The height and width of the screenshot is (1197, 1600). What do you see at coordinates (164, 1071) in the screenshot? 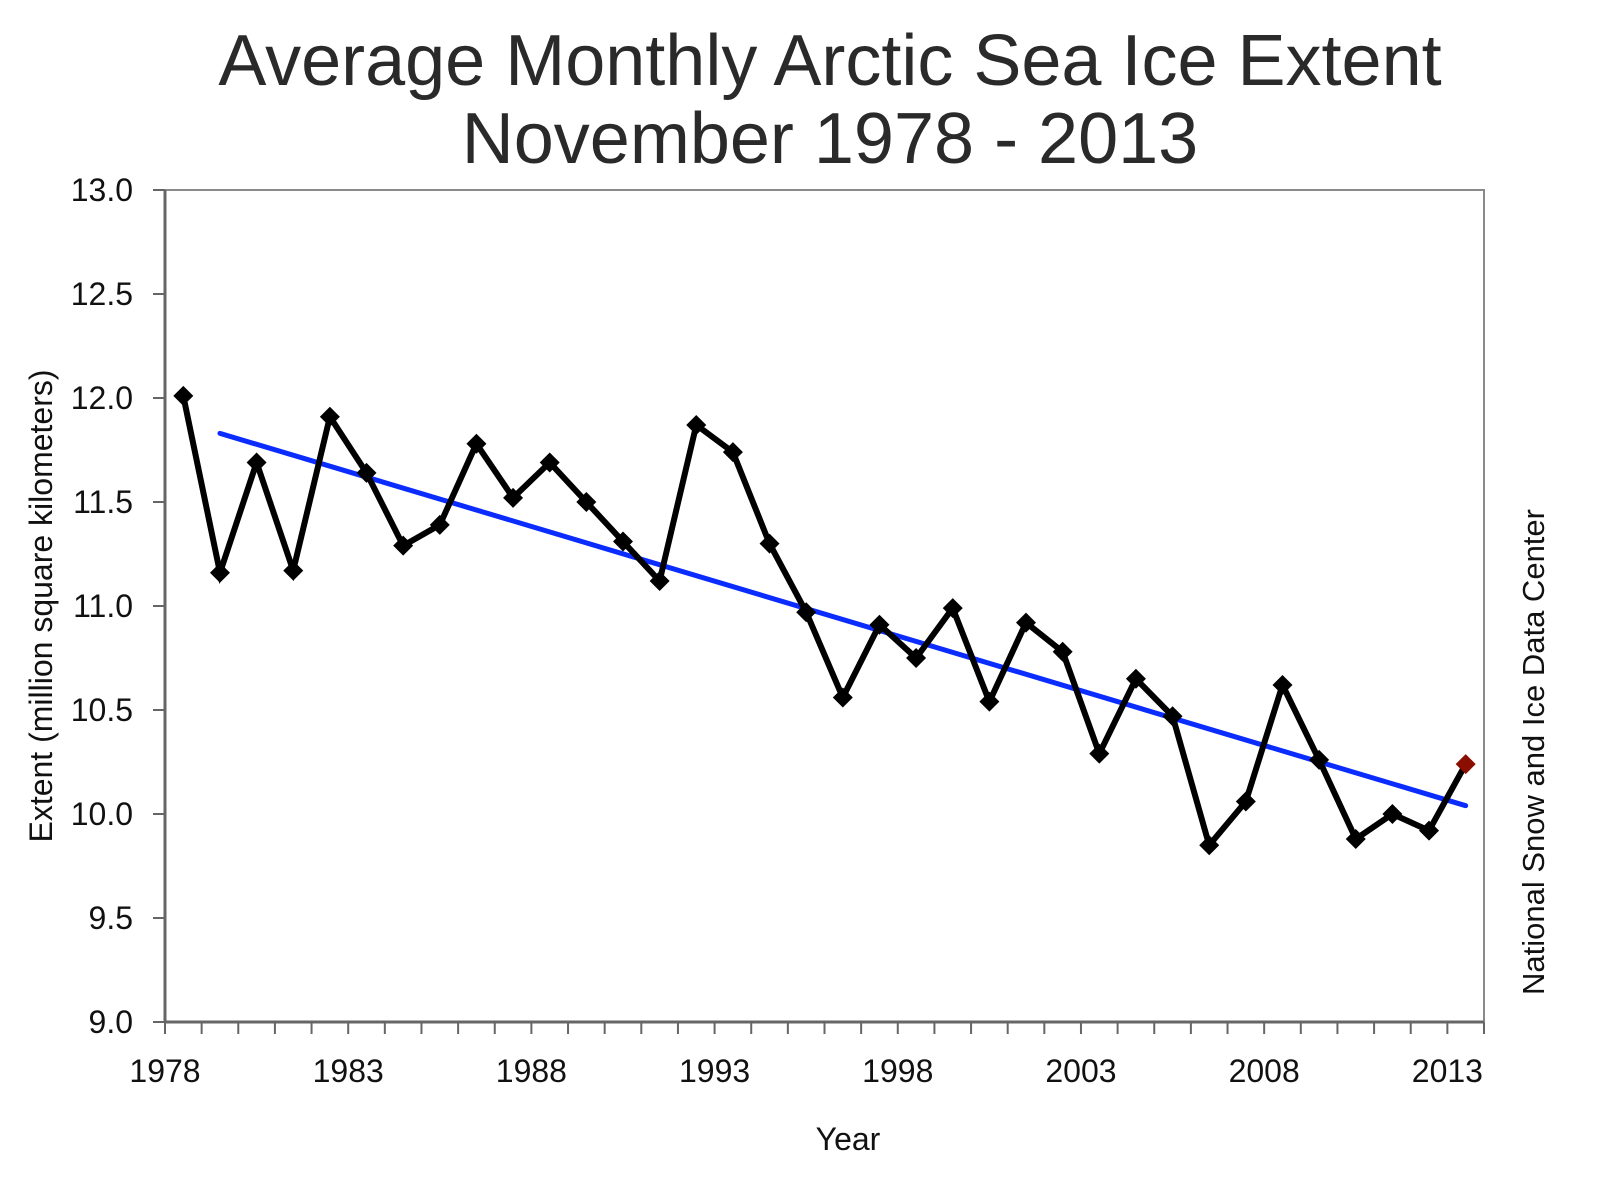
I see `x-tick-label: 1978` at bounding box center [164, 1071].